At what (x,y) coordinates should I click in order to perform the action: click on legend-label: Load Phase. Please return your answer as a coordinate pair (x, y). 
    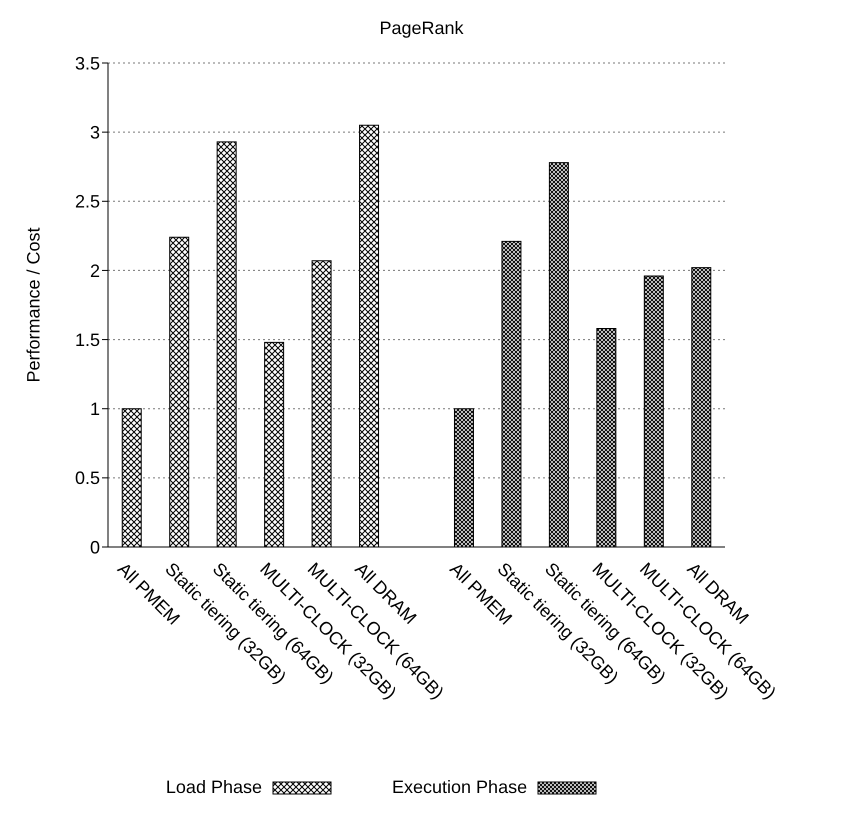
    Looking at the image, I should click on (214, 787).